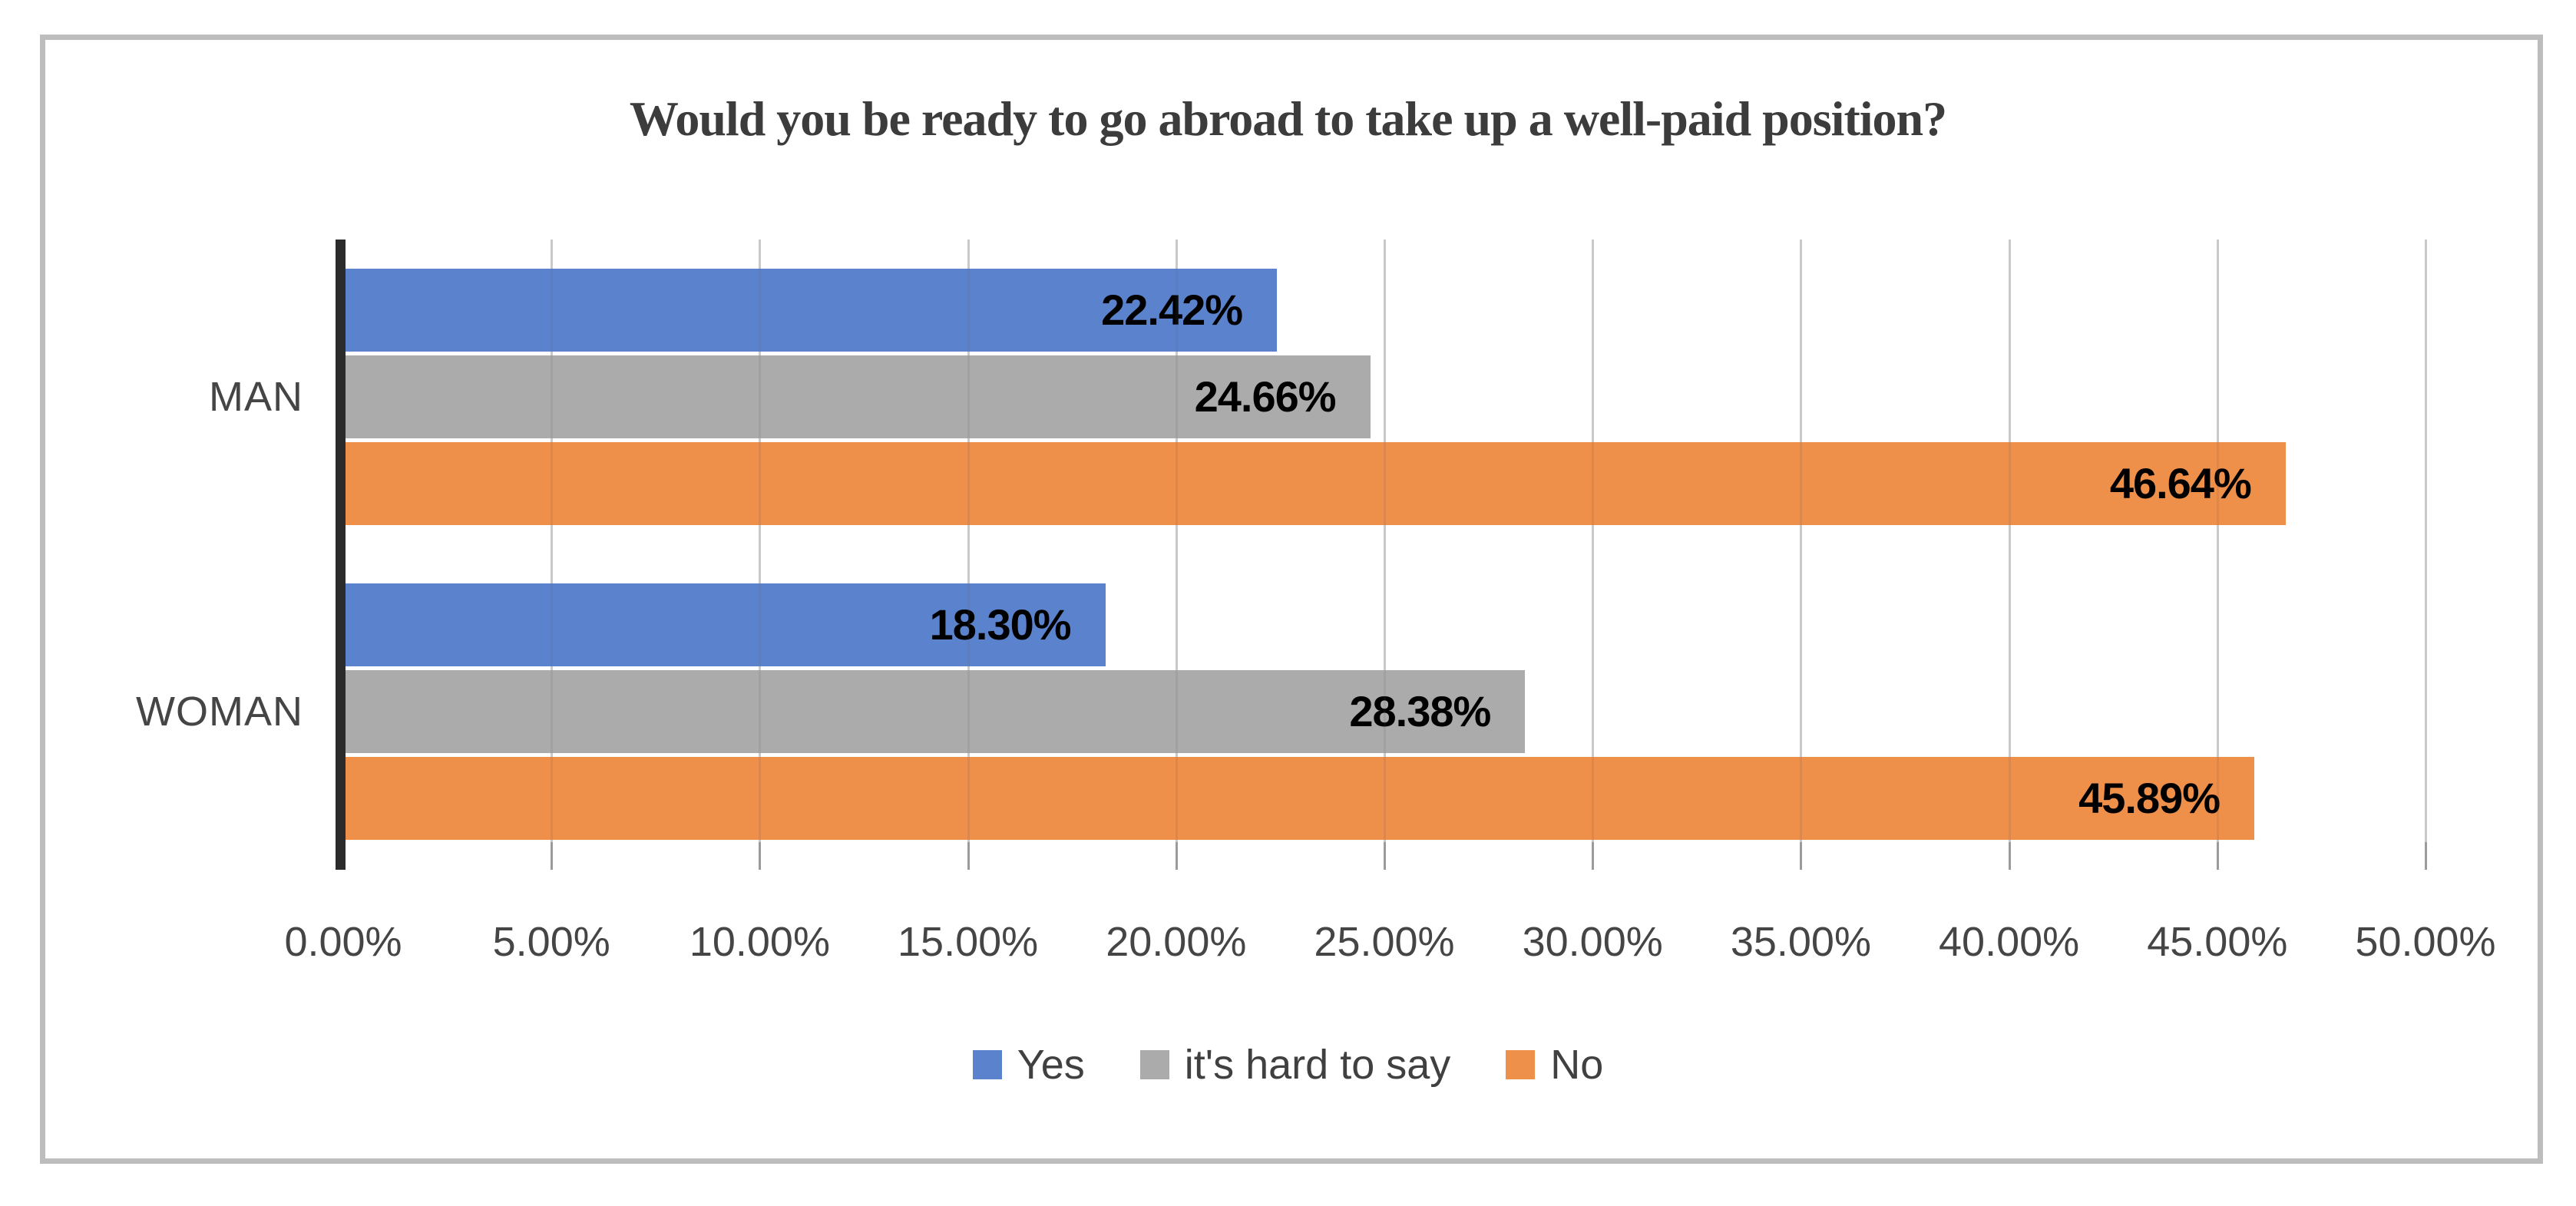  What do you see at coordinates (1384, 942) in the screenshot?
I see `x-axis-tick-label: 25.00%` at bounding box center [1384, 942].